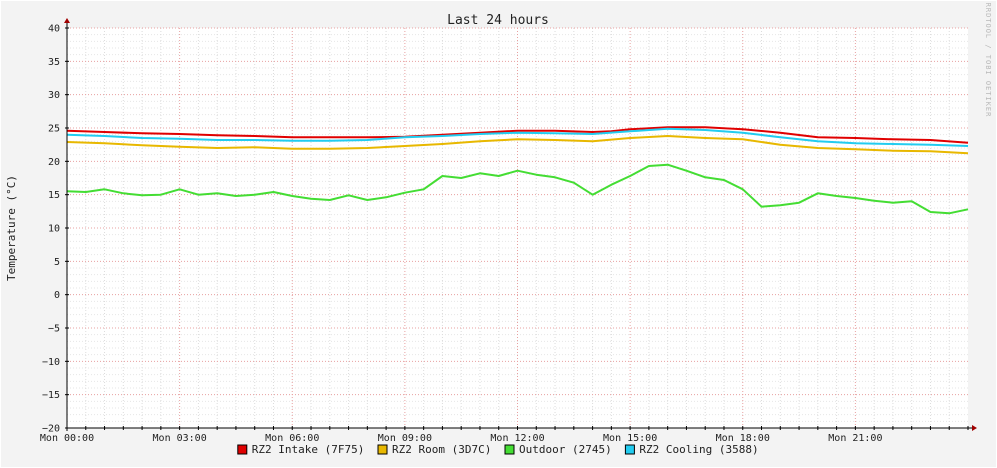 Image resolution: width=997 pixels, height=468 pixels. I want to click on x-tick-label: Mon 03:00, so click(180, 438).